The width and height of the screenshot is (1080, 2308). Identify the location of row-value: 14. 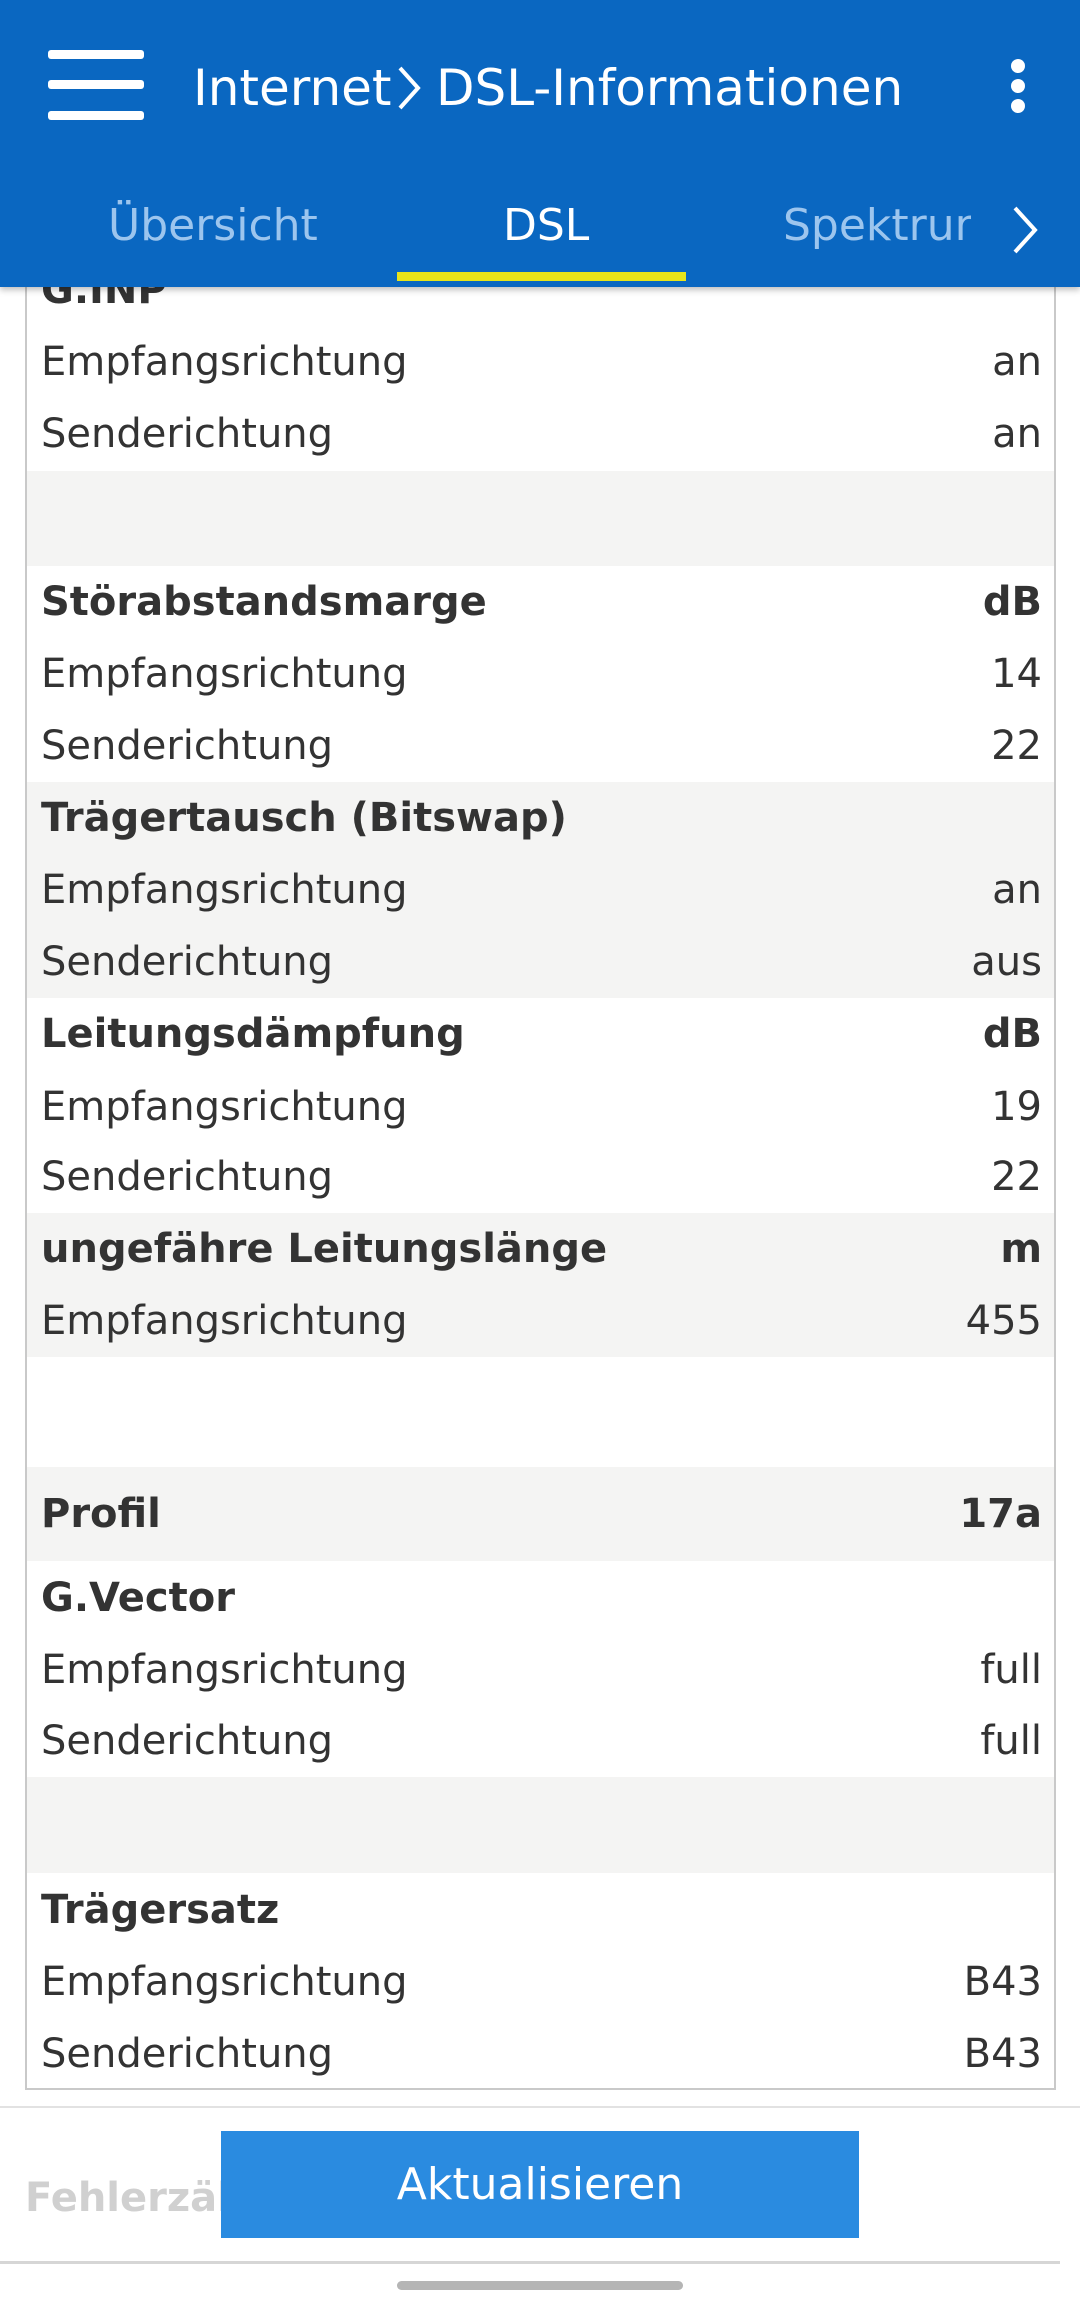
(1016, 674).